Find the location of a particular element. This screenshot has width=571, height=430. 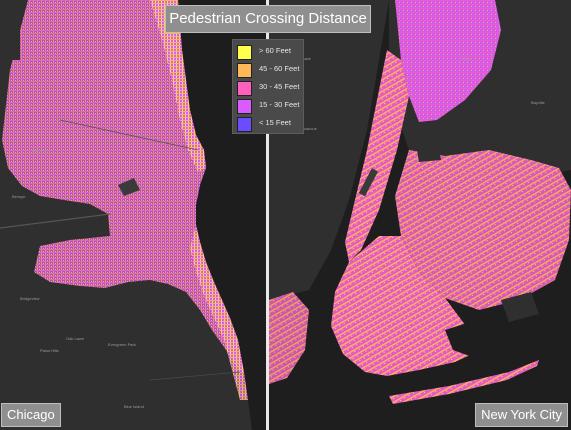

staten-island-streets is located at coordinates (289, 338).